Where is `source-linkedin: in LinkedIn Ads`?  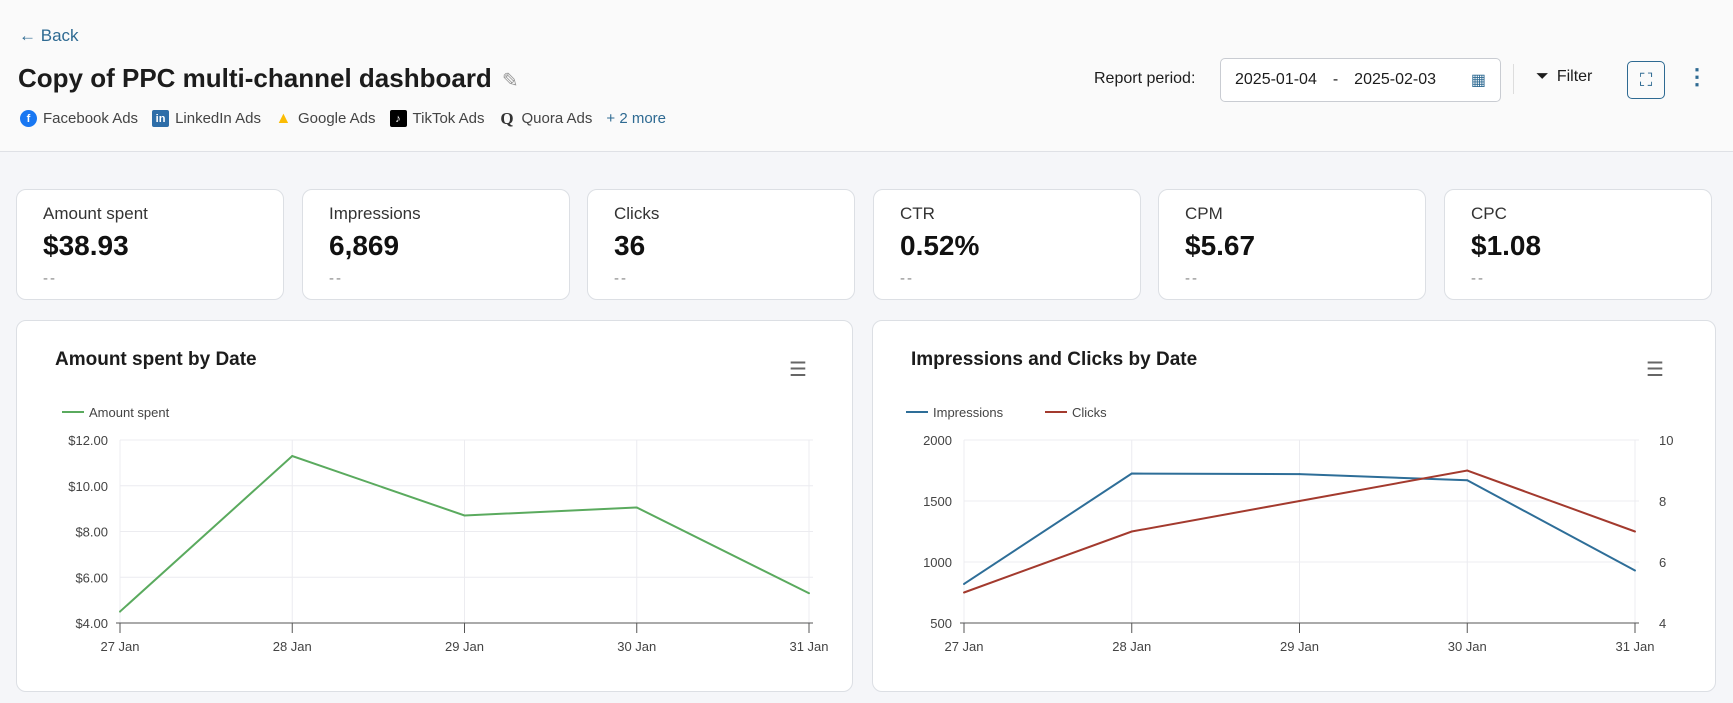 source-linkedin: in LinkedIn Ads is located at coordinates (206, 118).